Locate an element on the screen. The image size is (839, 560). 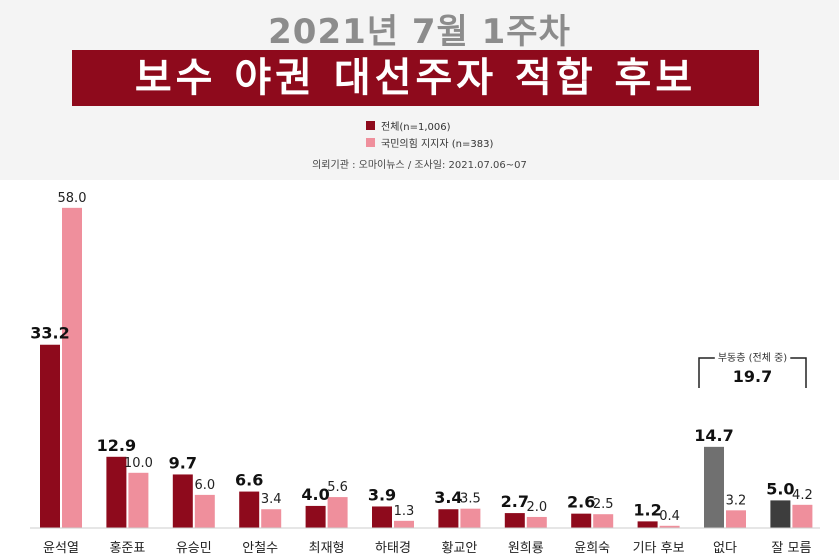
legend-swatch-series2 is located at coordinates (370, 142).